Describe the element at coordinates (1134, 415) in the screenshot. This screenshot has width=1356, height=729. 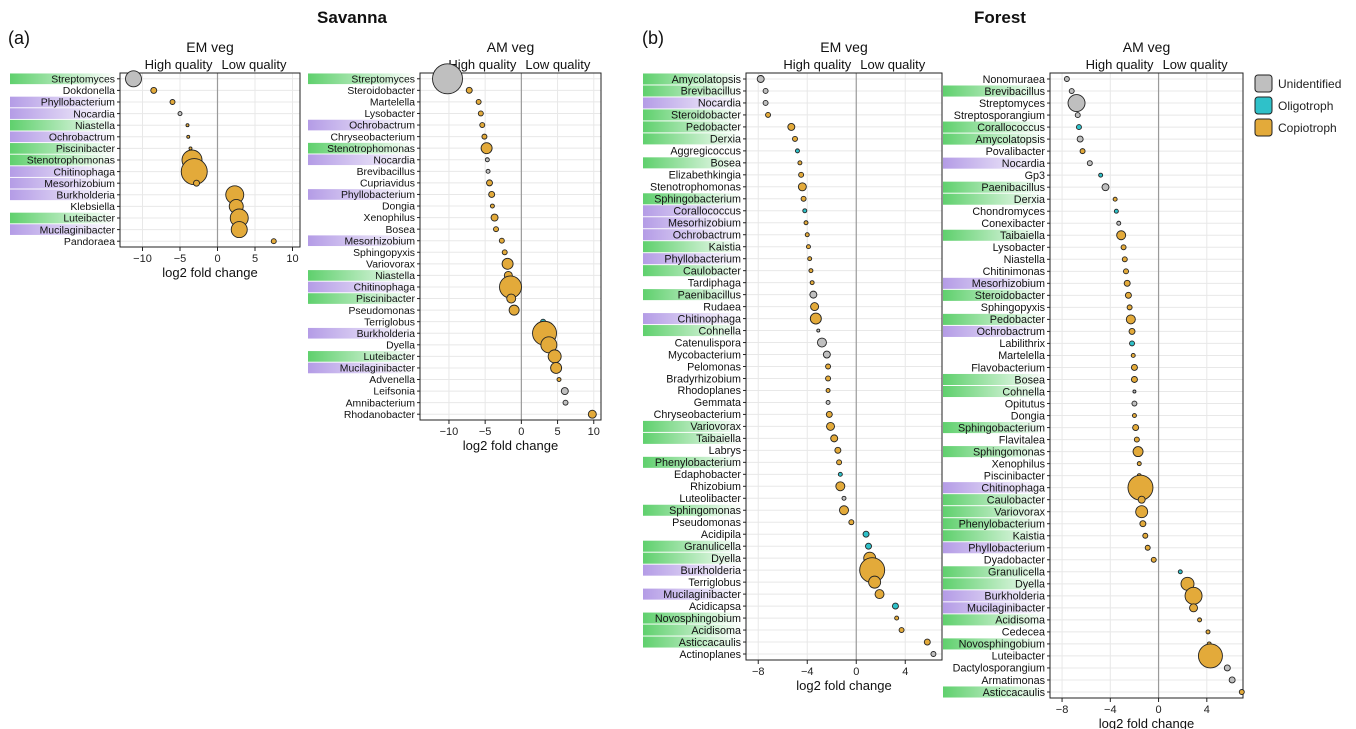
I see `bubble-dongia` at that location.